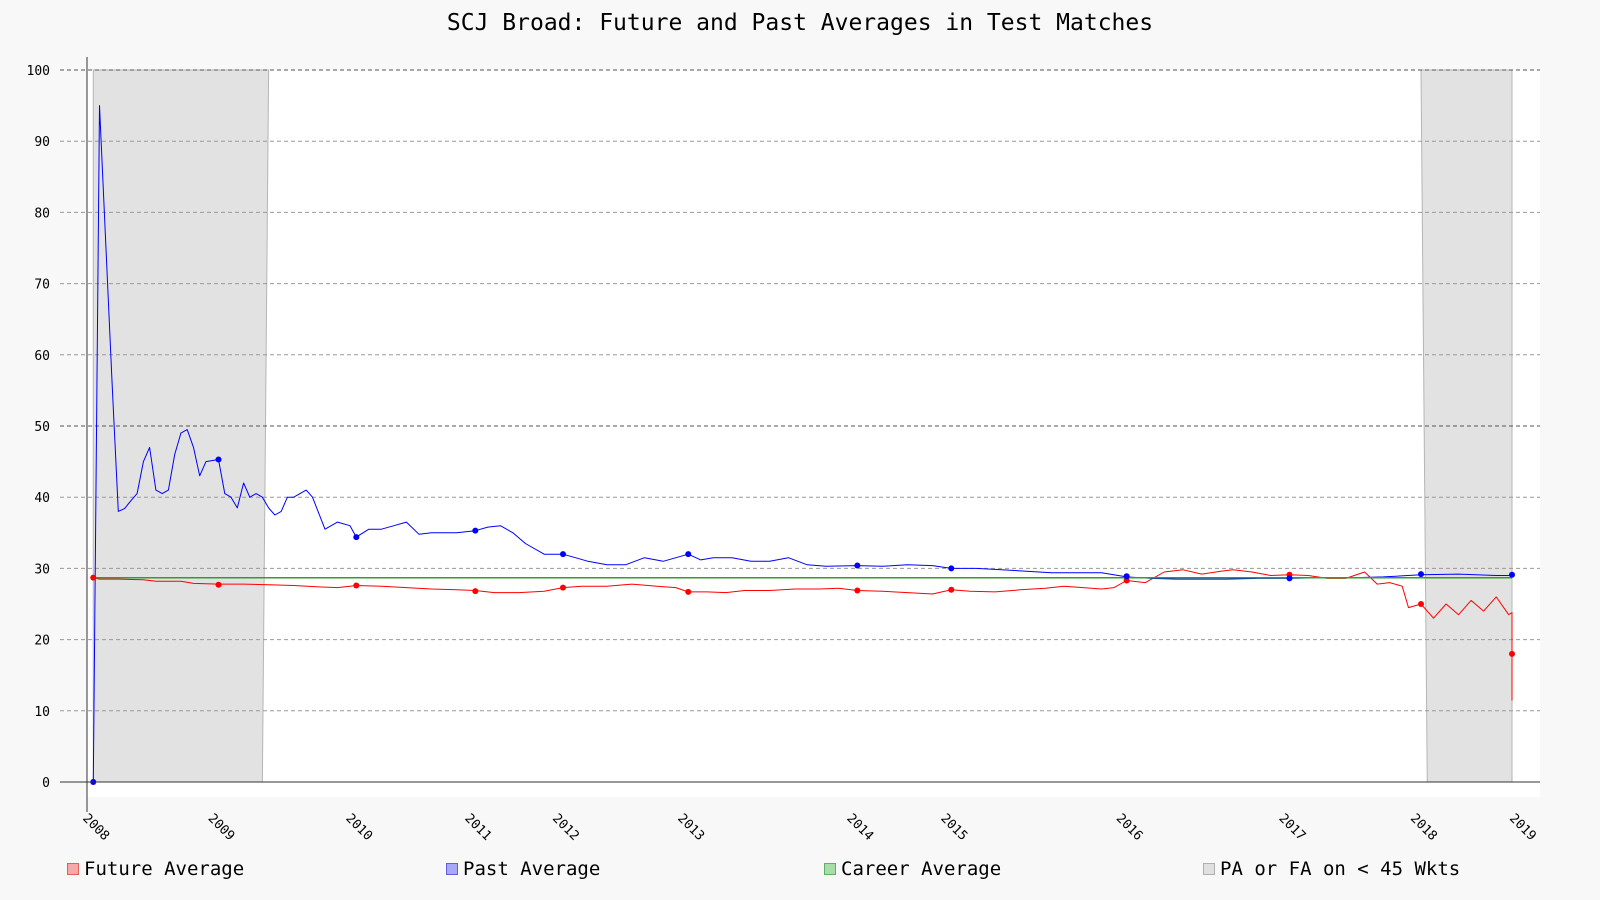  What do you see at coordinates (477, 827) in the screenshot?
I see `x-tick-label: 2011` at bounding box center [477, 827].